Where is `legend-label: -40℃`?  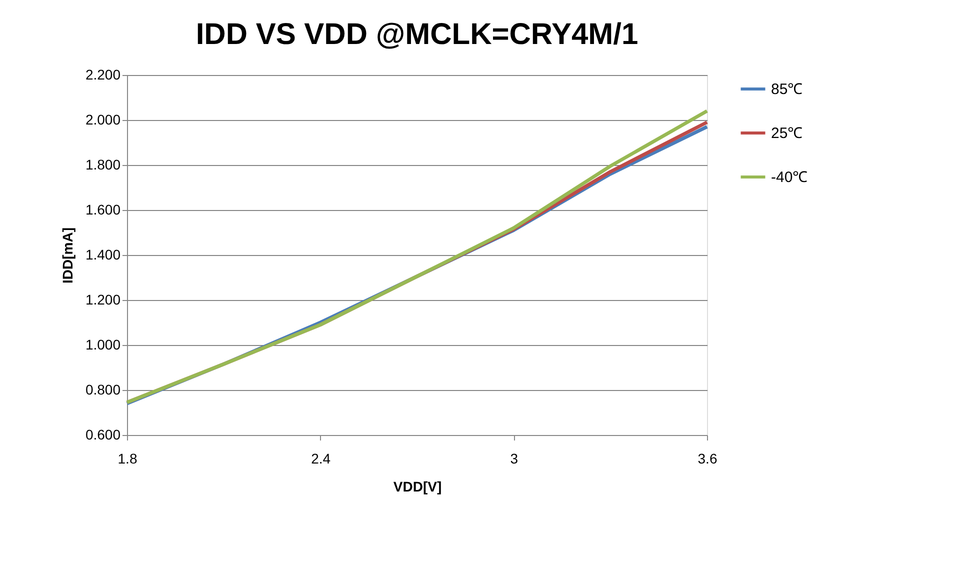
legend-label: -40℃ is located at coordinates (789, 177).